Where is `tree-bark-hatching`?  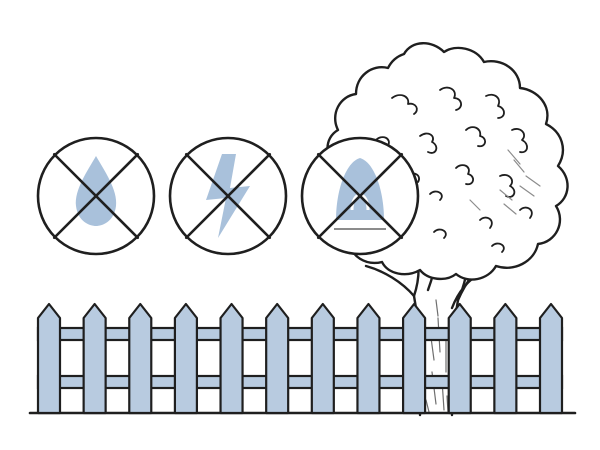 tree-bark-hatching is located at coordinates (437, 356).